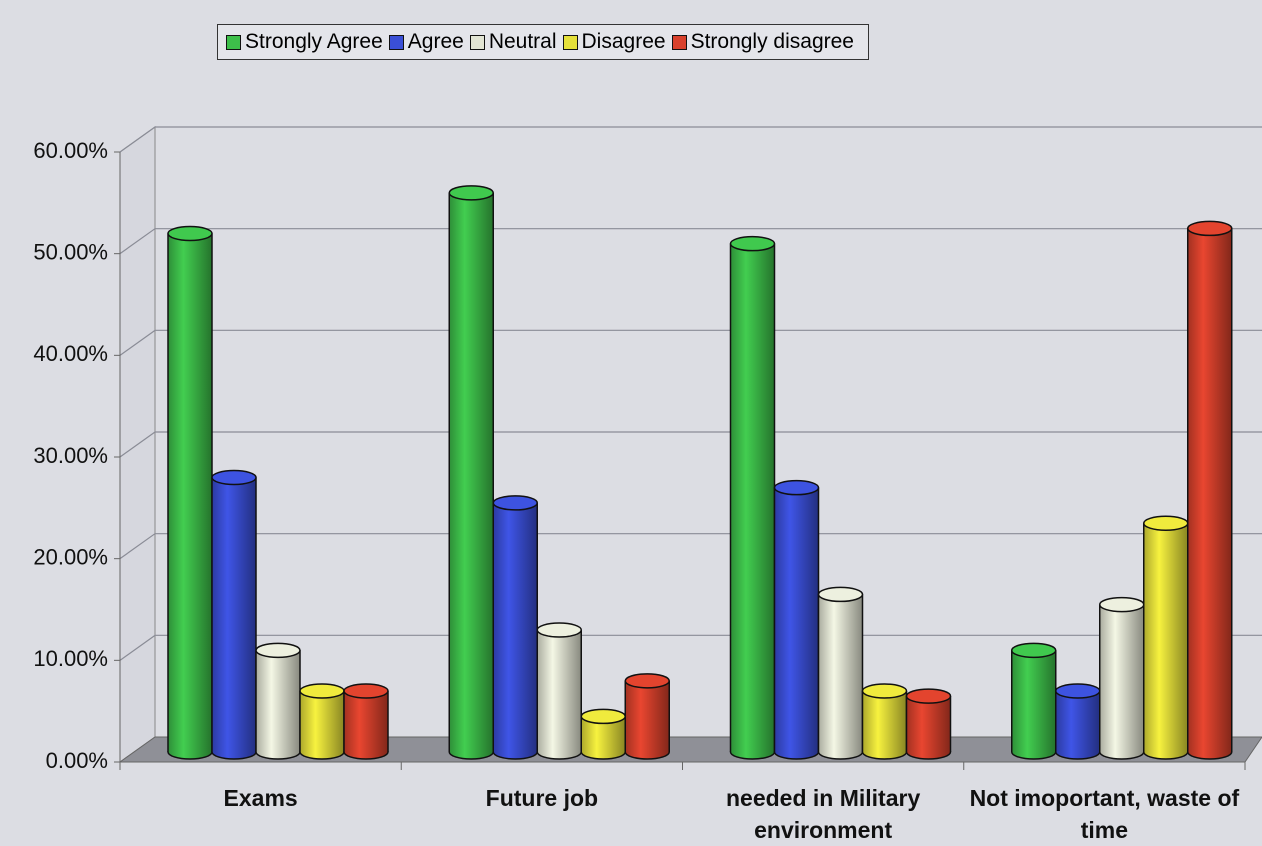 This screenshot has width=1262, height=846. I want to click on x-tick-label: Not imoportant, waste of time, so click(1104, 814).